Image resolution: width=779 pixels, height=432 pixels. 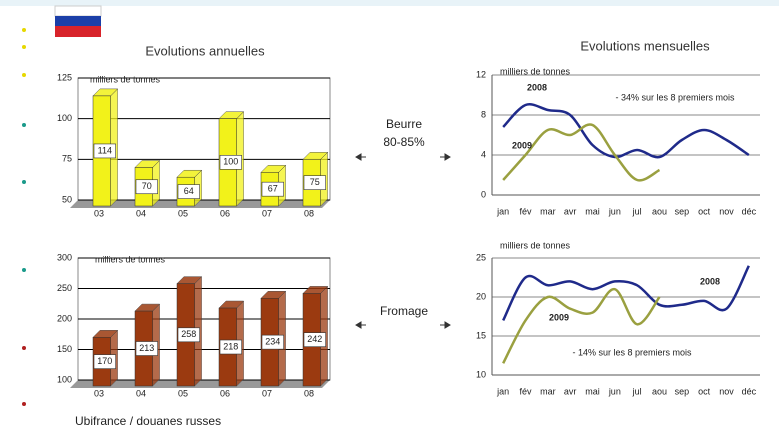 I want to click on y-tick-label: 50, so click(x=67, y=199).